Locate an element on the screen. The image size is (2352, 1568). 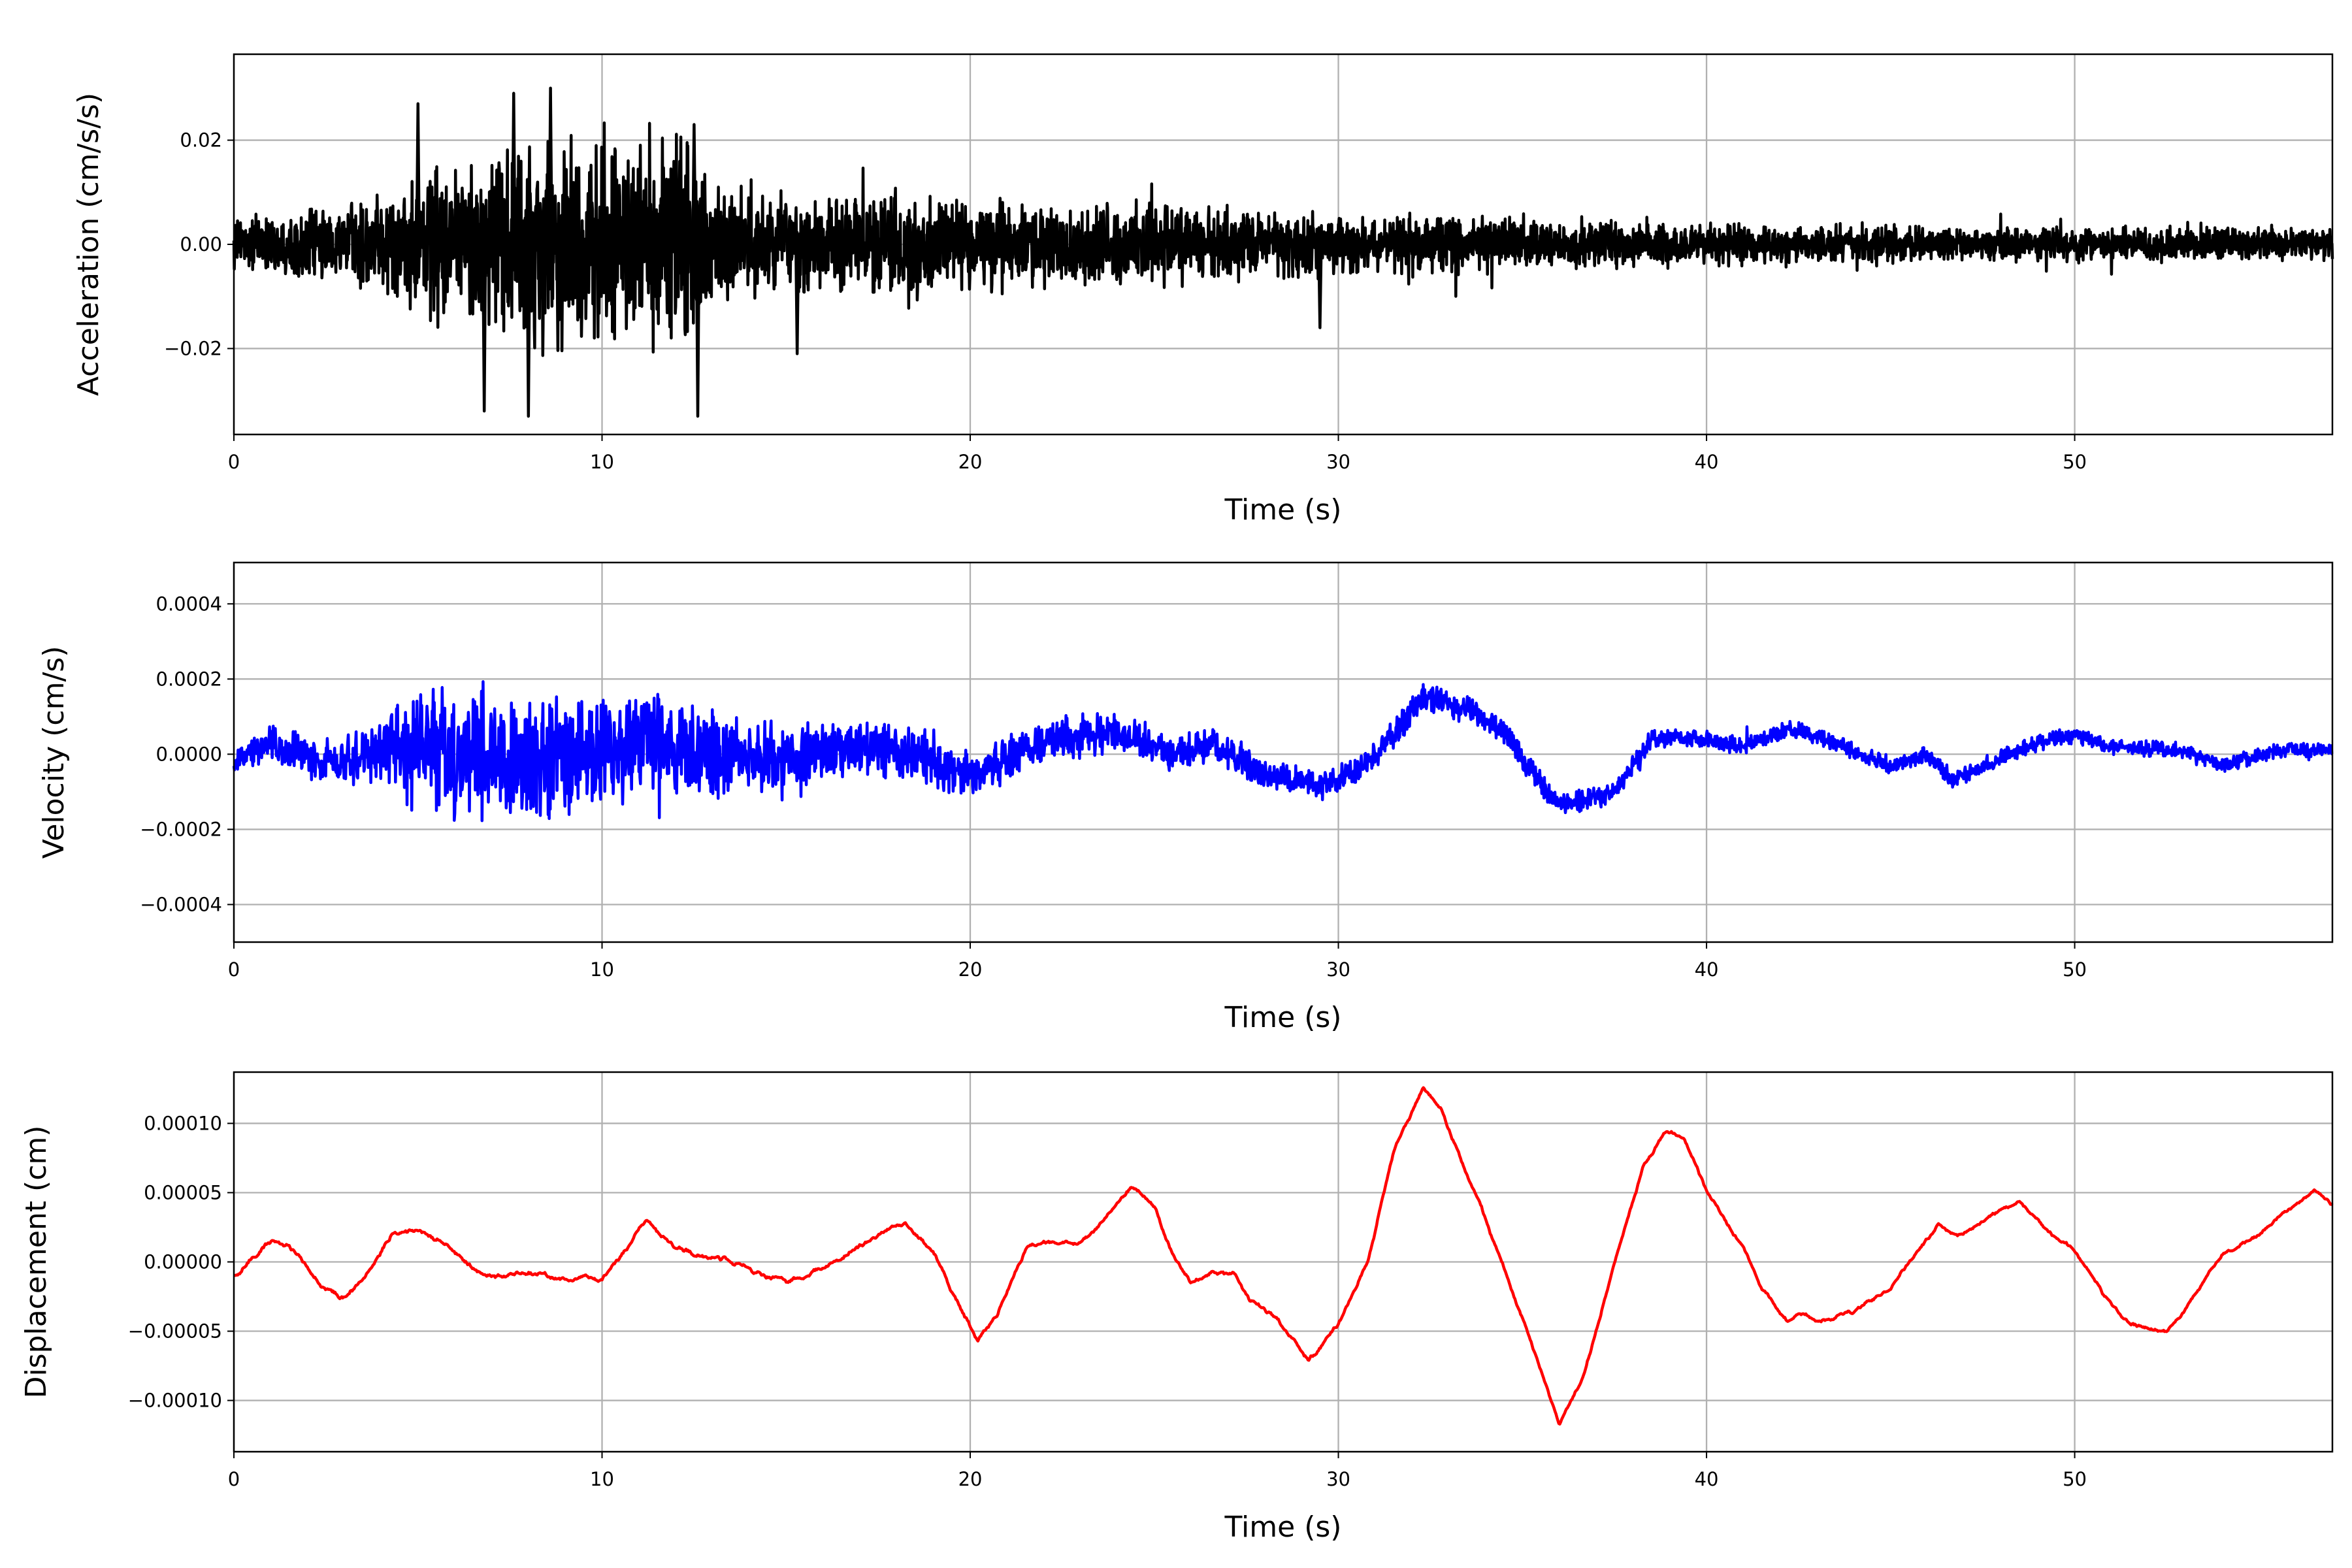
y-tick-label: −0.00010 is located at coordinates (175, 1401).